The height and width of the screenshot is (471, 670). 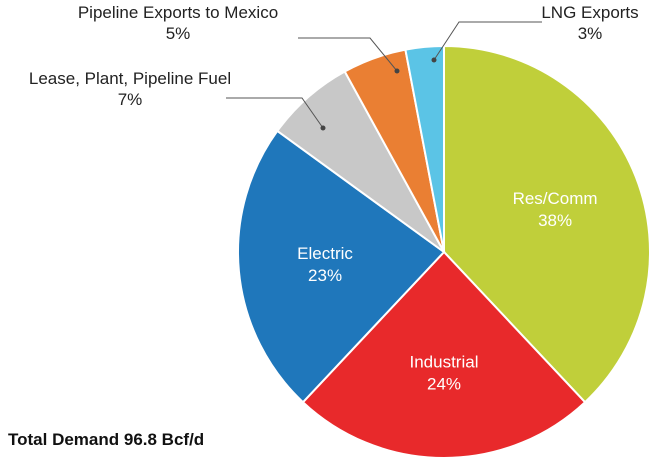 What do you see at coordinates (590, 33) in the screenshot?
I see `slice-value-lng-exports: 3%` at bounding box center [590, 33].